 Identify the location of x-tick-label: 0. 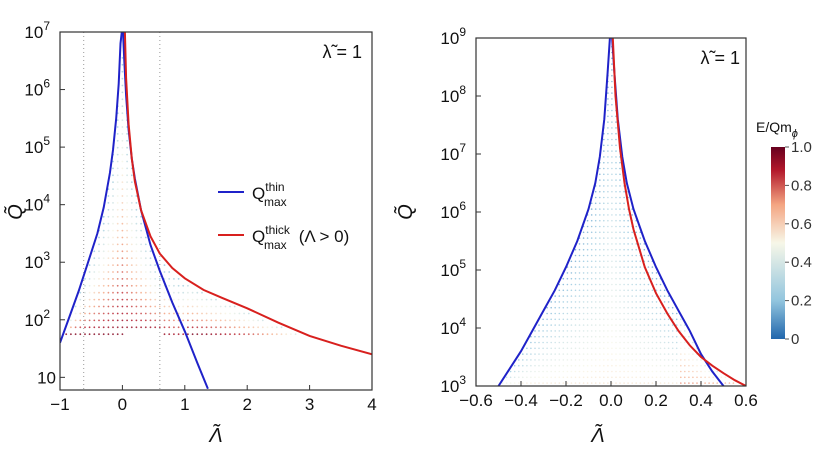
(122, 404).